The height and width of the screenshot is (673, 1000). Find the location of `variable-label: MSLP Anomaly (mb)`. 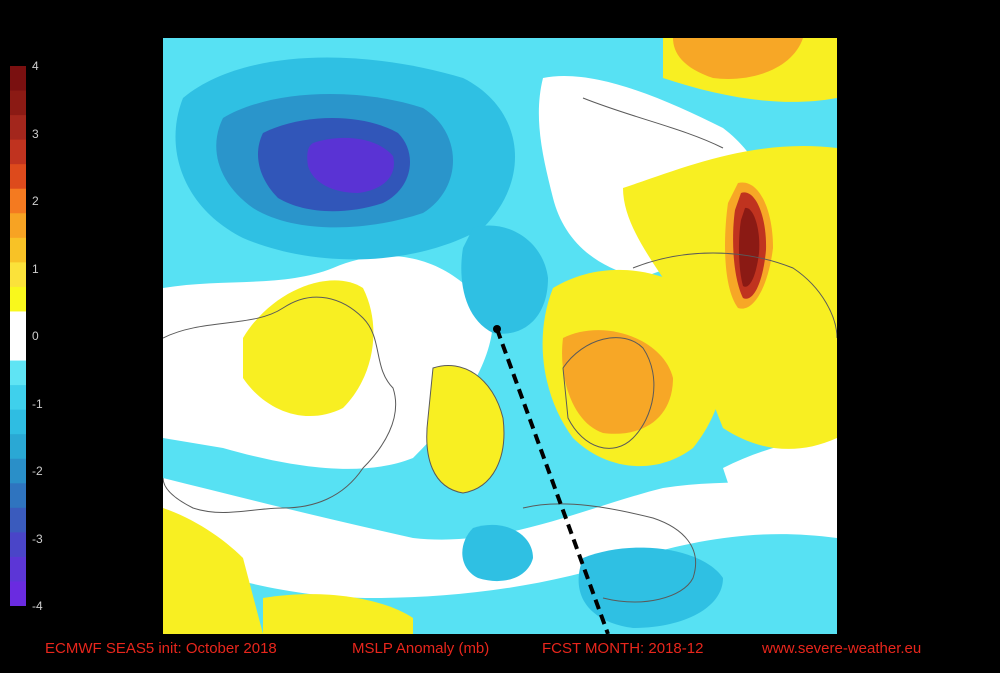

variable-label: MSLP Anomaly (mb) is located at coordinates (421, 648).